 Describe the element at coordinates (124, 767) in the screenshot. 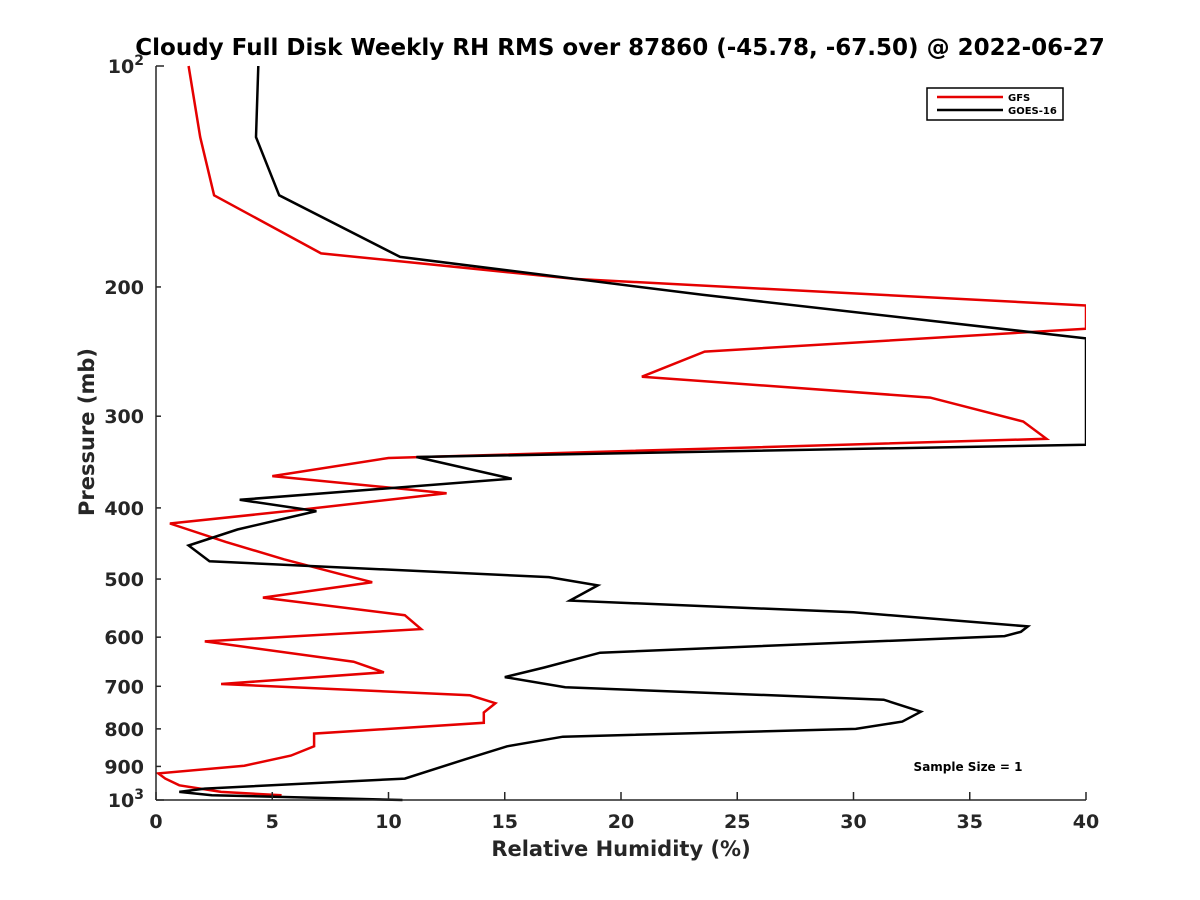

I see `y-tick-label: 900` at that location.